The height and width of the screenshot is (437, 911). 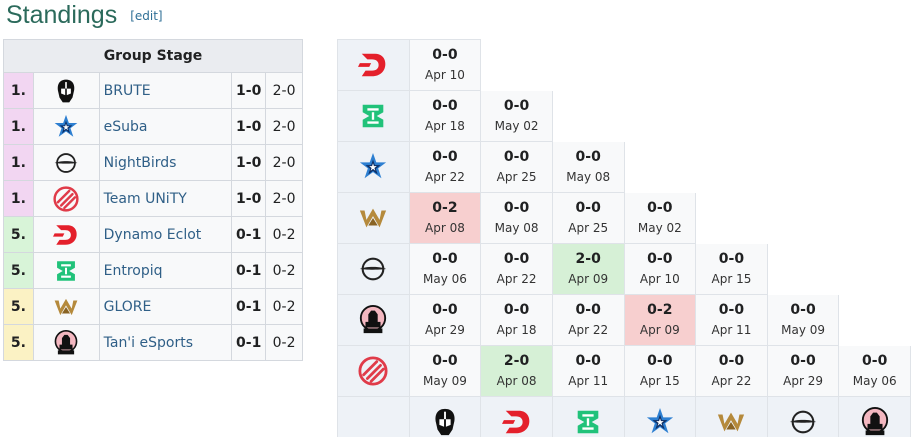 I want to click on match-score: 2-0, so click(x=588, y=259).